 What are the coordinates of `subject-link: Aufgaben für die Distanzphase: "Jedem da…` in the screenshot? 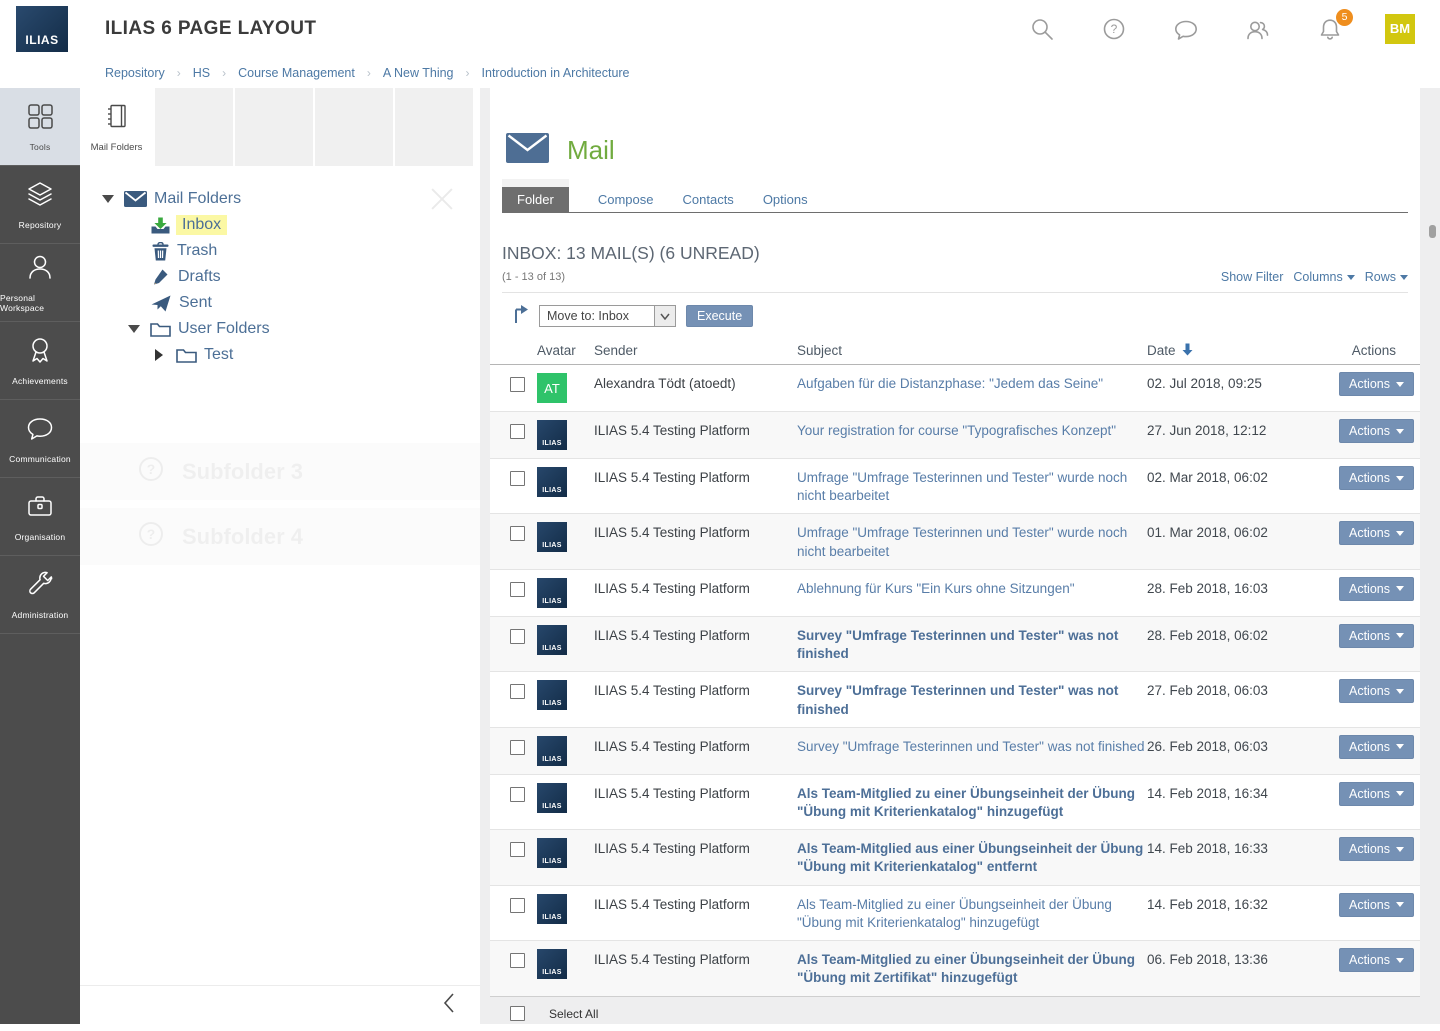 It's located at (971, 384).